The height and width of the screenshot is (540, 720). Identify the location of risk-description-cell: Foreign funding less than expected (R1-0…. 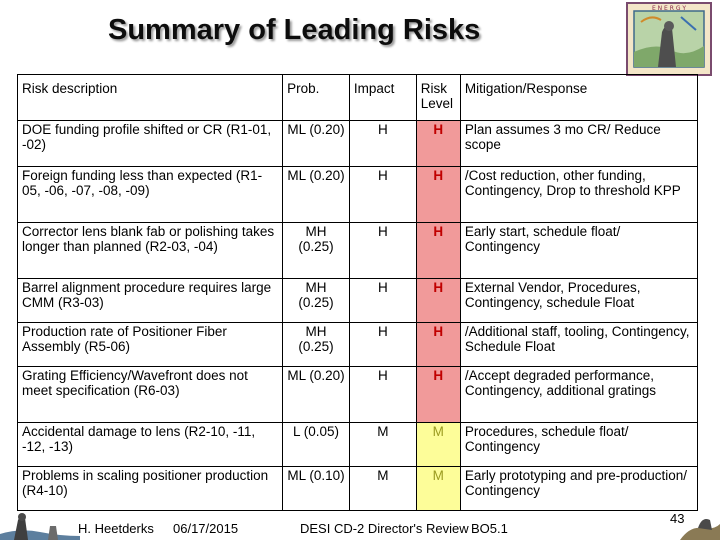
(150, 194).